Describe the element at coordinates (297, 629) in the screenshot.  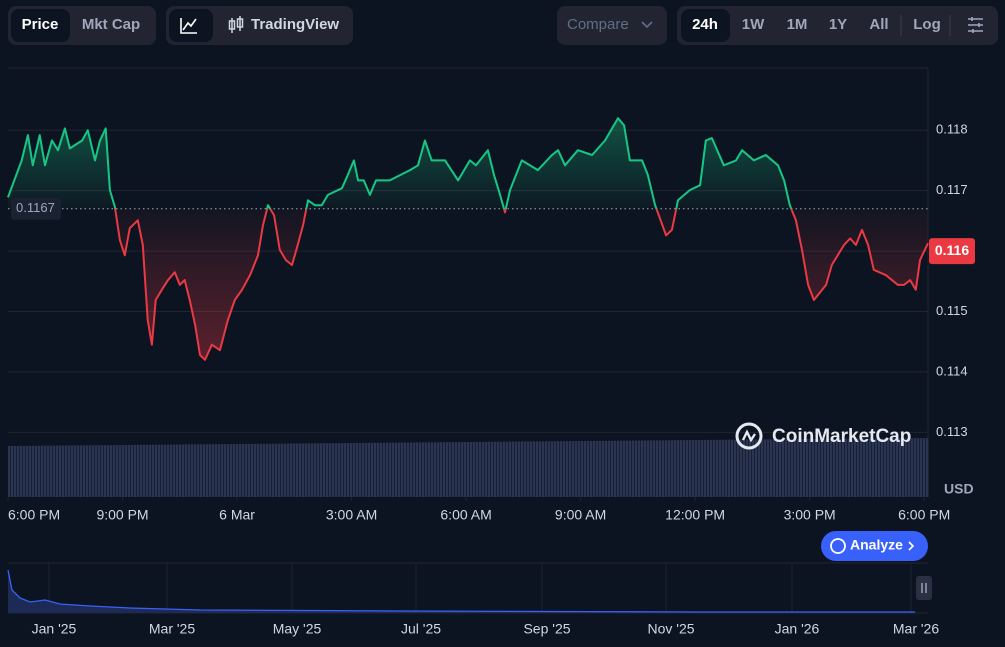
I see `navigator-tick-label: May '25` at that location.